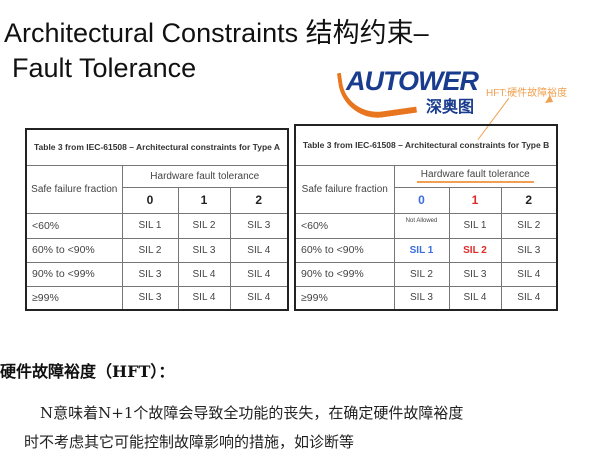 The height and width of the screenshot is (464, 600). I want to click on table-row: 60% to <90% SIL 1 SIL 2 SIL 3, so click(426, 250).